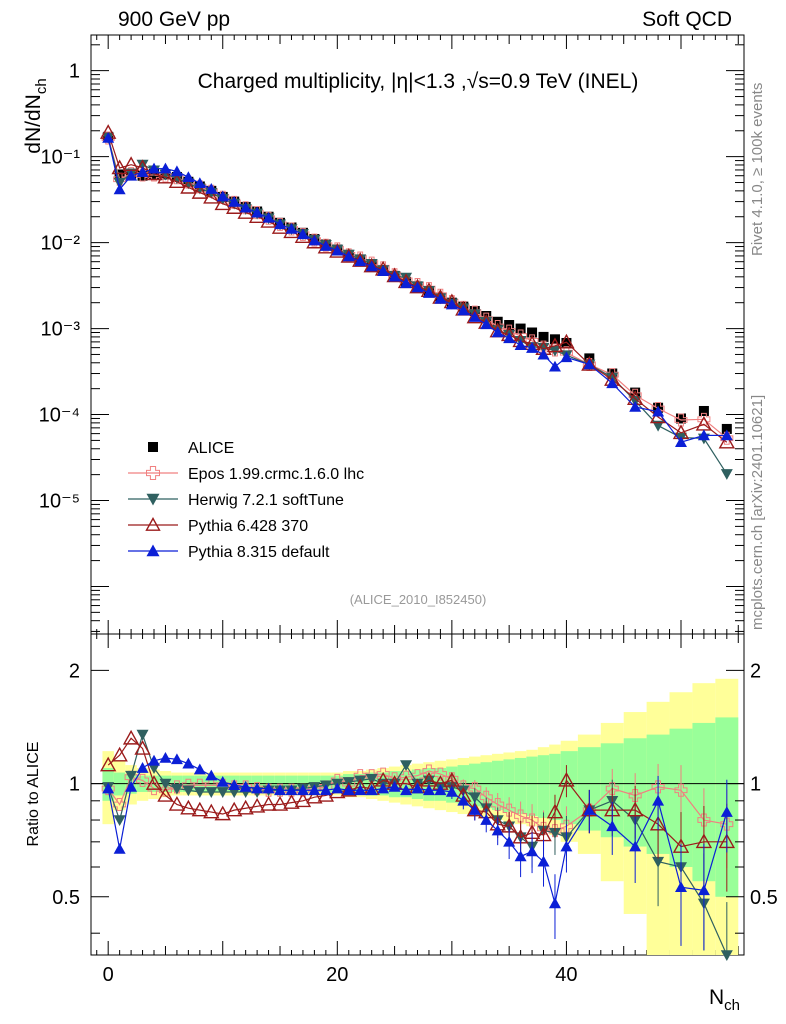 This screenshot has height=1024, width=786. I want to click on ratio-tick-label: 1, so click(74, 785).